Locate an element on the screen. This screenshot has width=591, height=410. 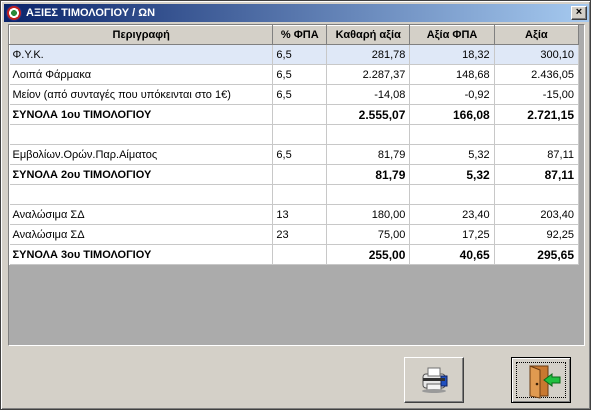
cell-description: ΣΥΝΟΛΑ 3ου ΤΙΜΟΛΟΓΙΟΥ is located at coordinates (141, 254).